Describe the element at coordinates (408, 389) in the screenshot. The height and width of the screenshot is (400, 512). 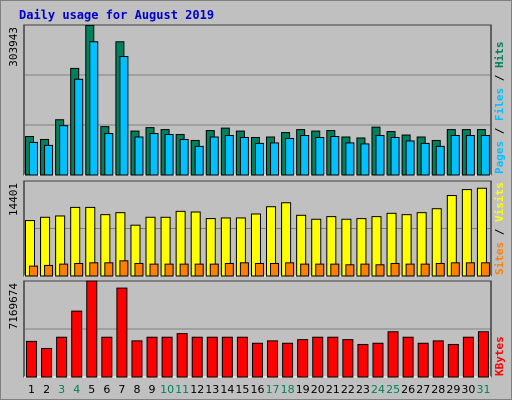
I see `day-label-26: 26` at that location.